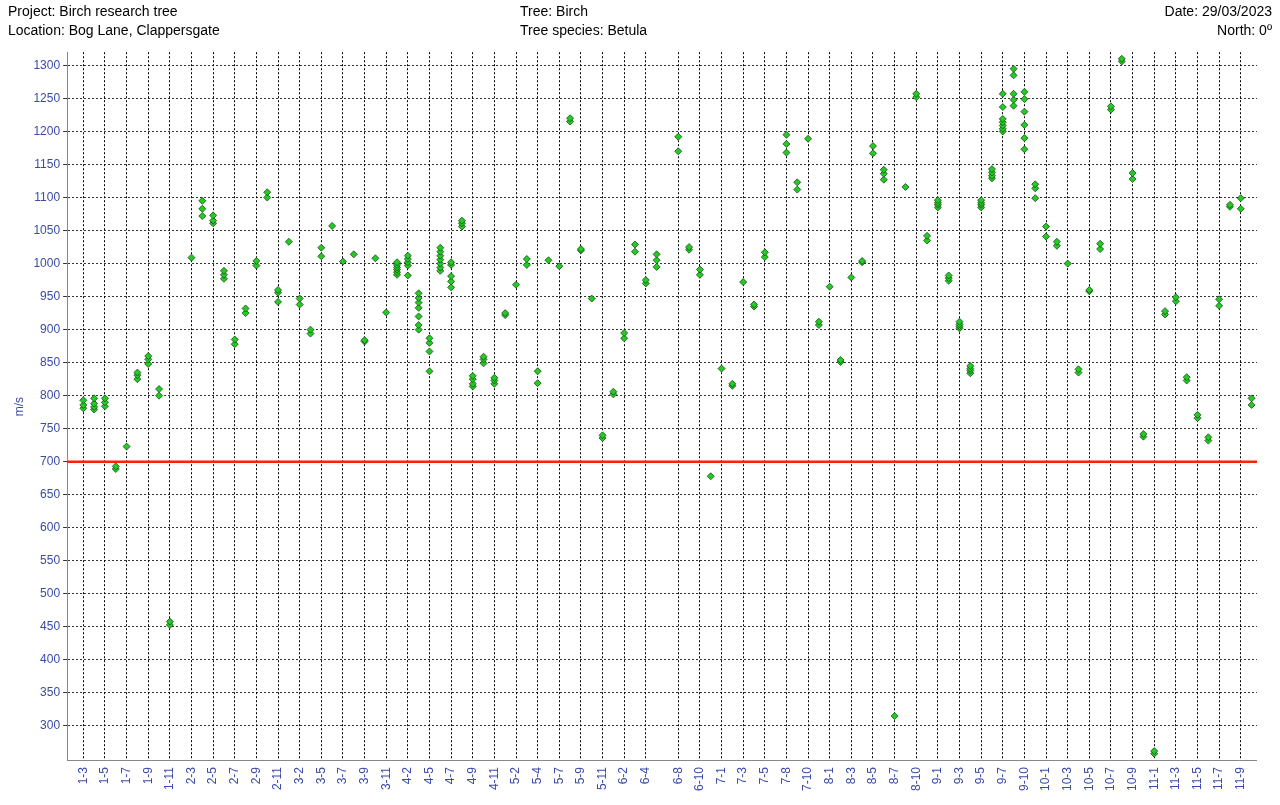  Describe the element at coordinates (980, 775) in the screenshot. I see `x-tick-label: 9-5` at that location.